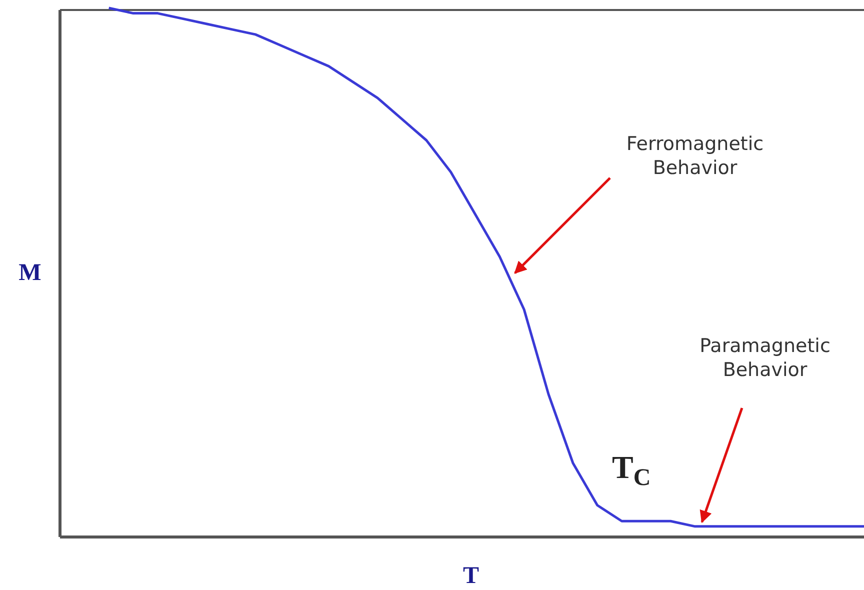 The image size is (864, 590). What do you see at coordinates (765, 358) in the screenshot?
I see `annotation: Paramagnetic Behavior` at bounding box center [765, 358].